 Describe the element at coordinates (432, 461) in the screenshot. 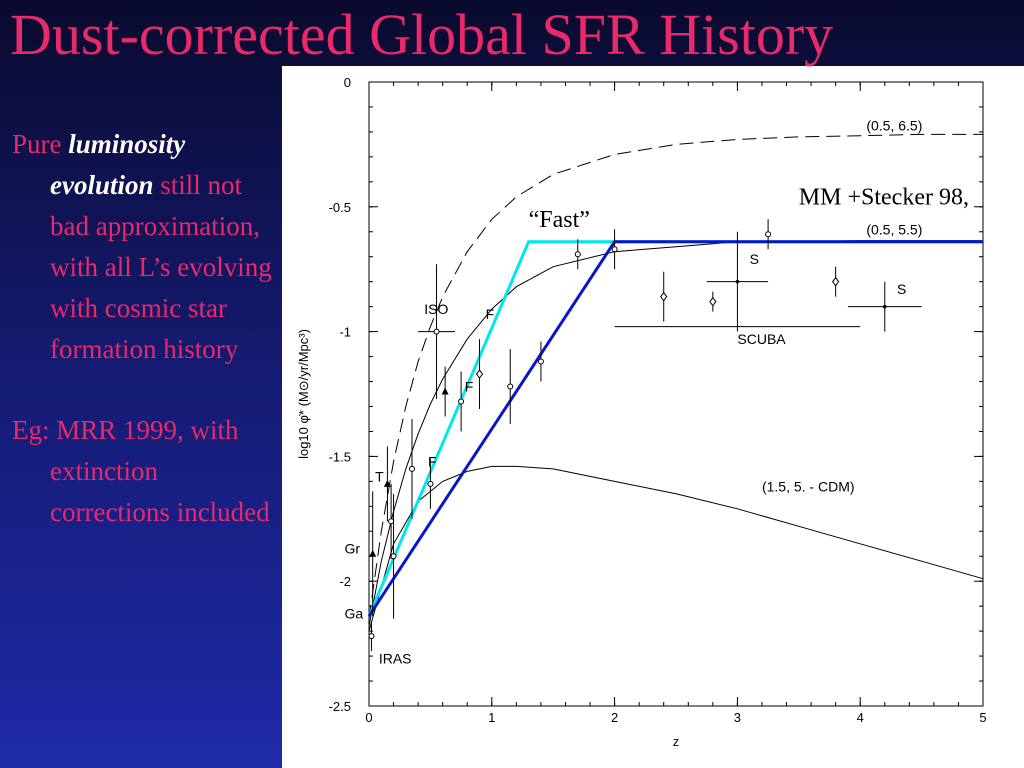

I see `annotation-9: F` at that location.